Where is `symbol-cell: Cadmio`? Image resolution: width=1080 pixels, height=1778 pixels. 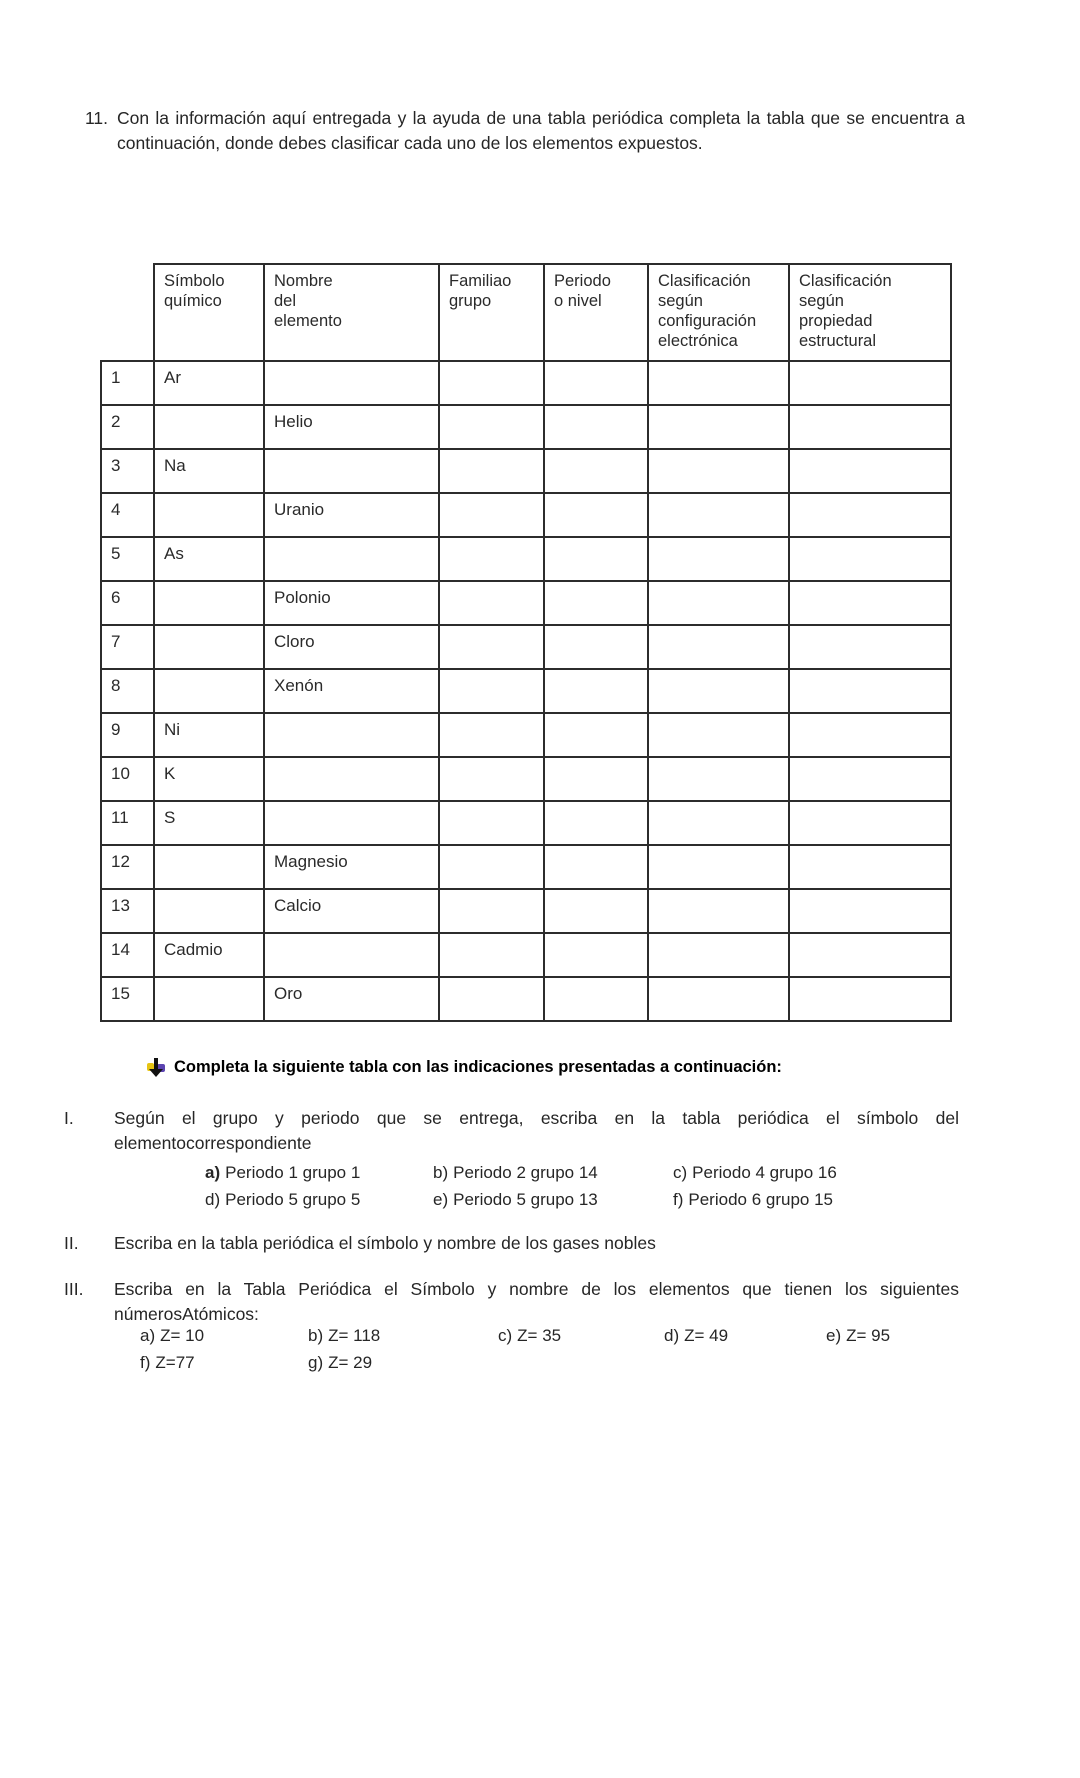
symbol-cell: Cadmio is located at coordinates (209, 955).